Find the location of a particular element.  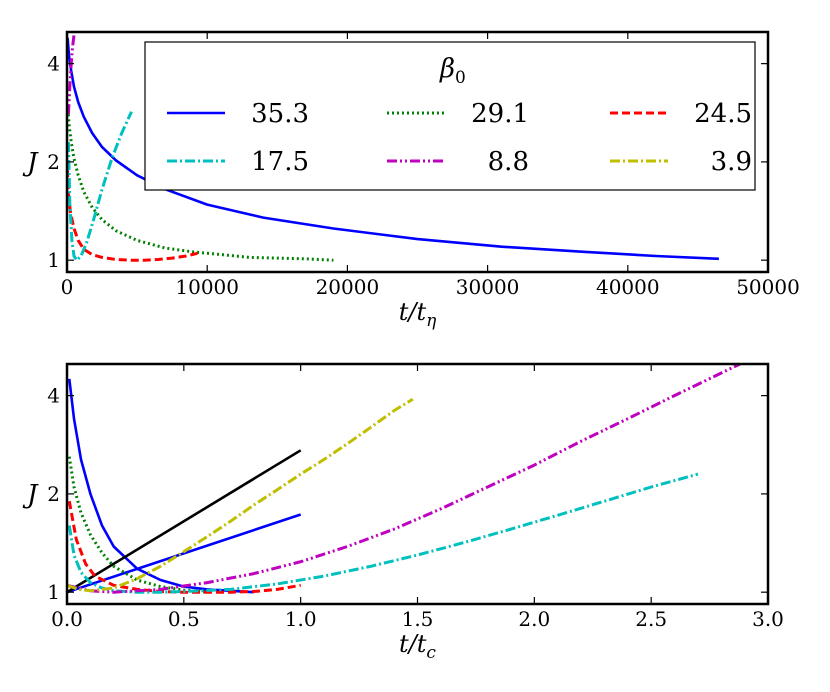

legend-label-24-5: 24.5 is located at coordinates (723, 114).